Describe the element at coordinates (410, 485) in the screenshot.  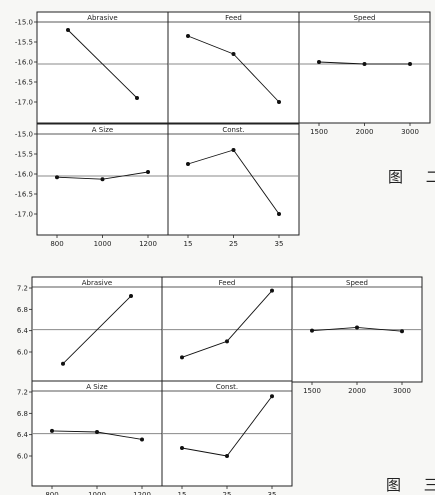
I see `figure-3-label: 图 三` at that location.